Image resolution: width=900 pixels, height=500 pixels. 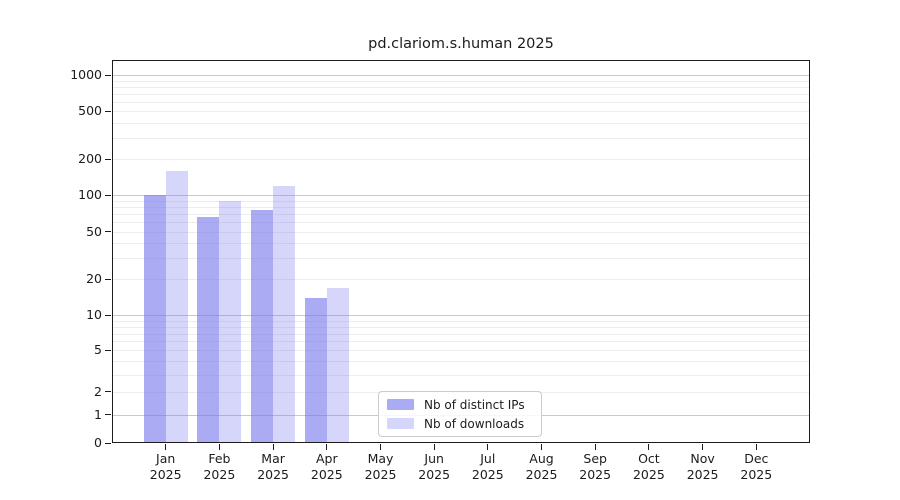 I want to click on y-tick-label: 50, so click(x=94, y=231).